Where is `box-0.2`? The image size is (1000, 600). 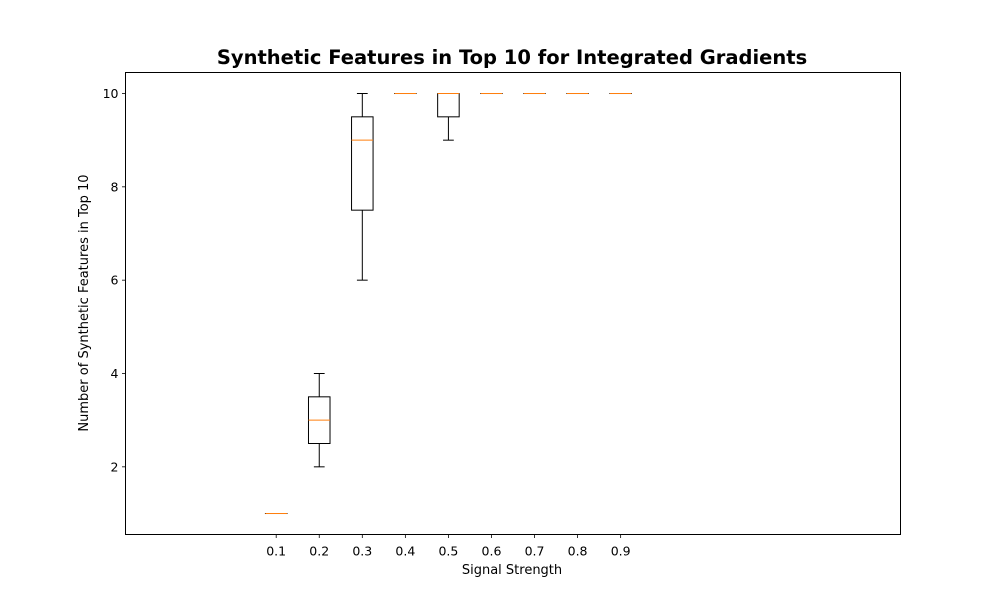 box-0.2 is located at coordinates (319, 420).